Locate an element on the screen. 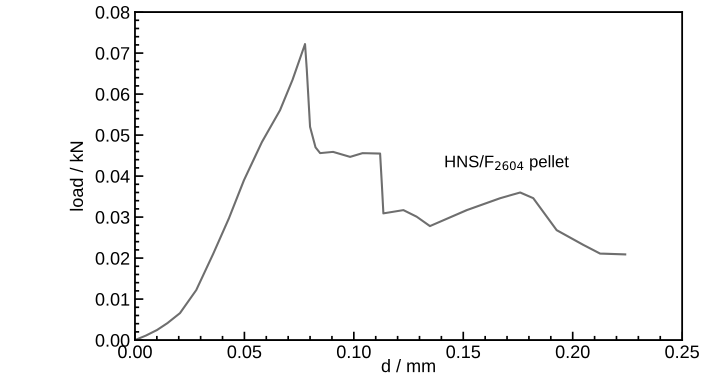 This screenshot has width=728, height=390. x-tick-label: 0.10 is located at coordinates (353, 351).